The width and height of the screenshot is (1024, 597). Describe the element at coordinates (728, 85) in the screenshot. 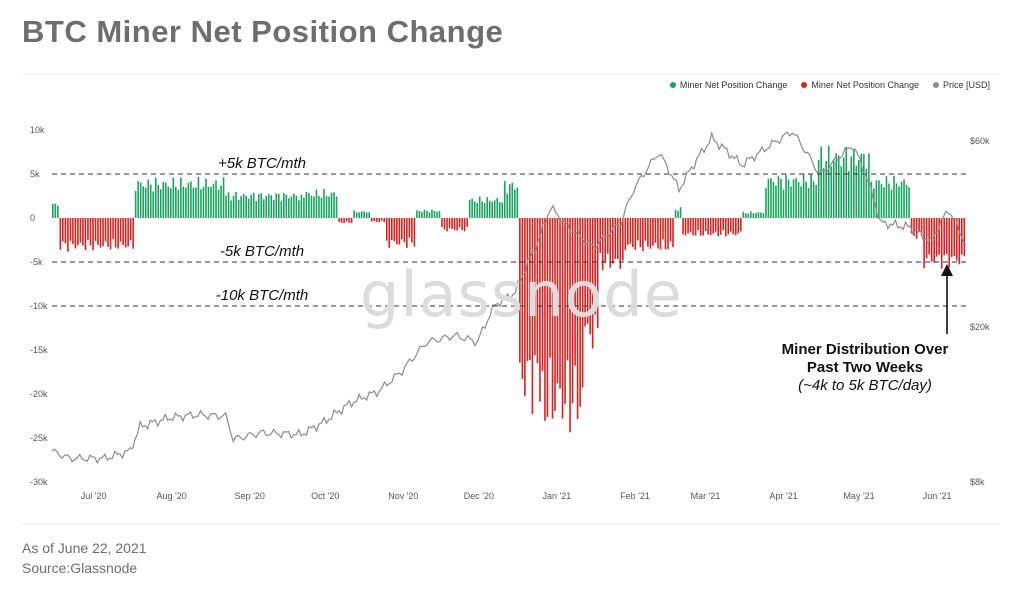

I see `legend-item-inflow: Miner Net Position Change` at that location.